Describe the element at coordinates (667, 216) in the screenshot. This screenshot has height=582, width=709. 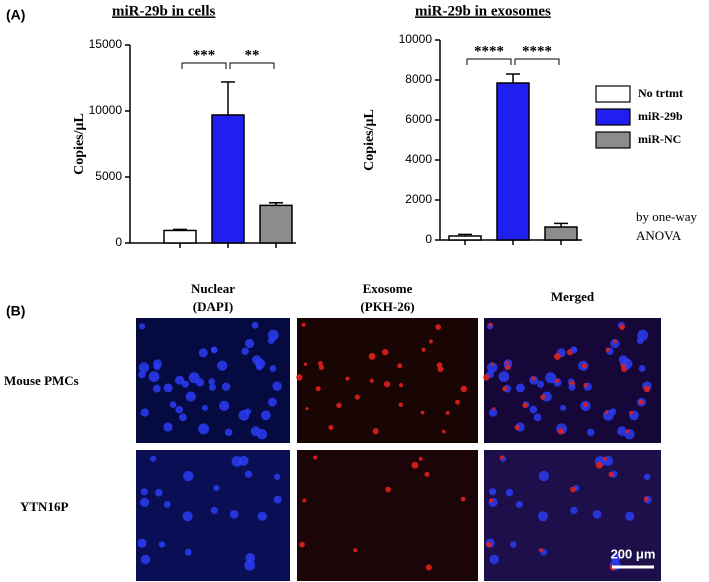
I see `note: by one-way` at that location.